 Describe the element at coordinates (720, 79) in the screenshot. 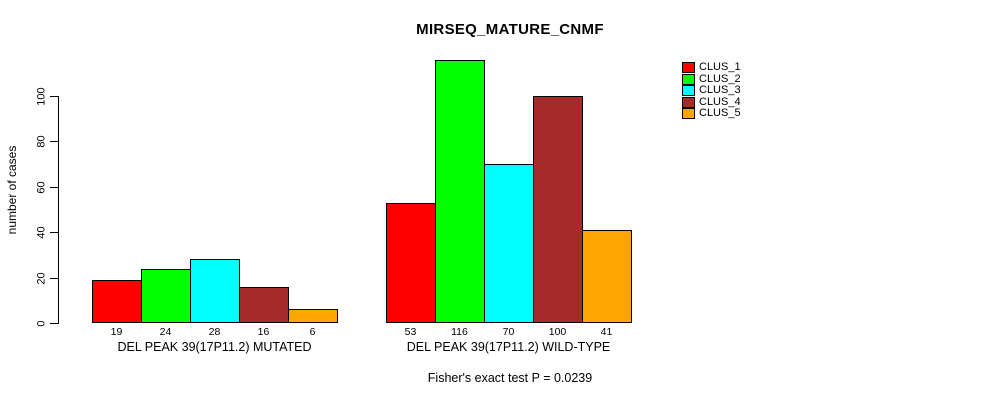

I see `legend-label: CLUS_2` at that location.